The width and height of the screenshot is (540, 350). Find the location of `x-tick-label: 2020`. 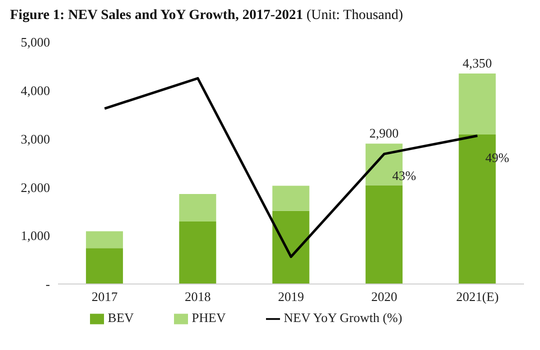

x-tick-label: 2020 is located at coordinates (384, 296).